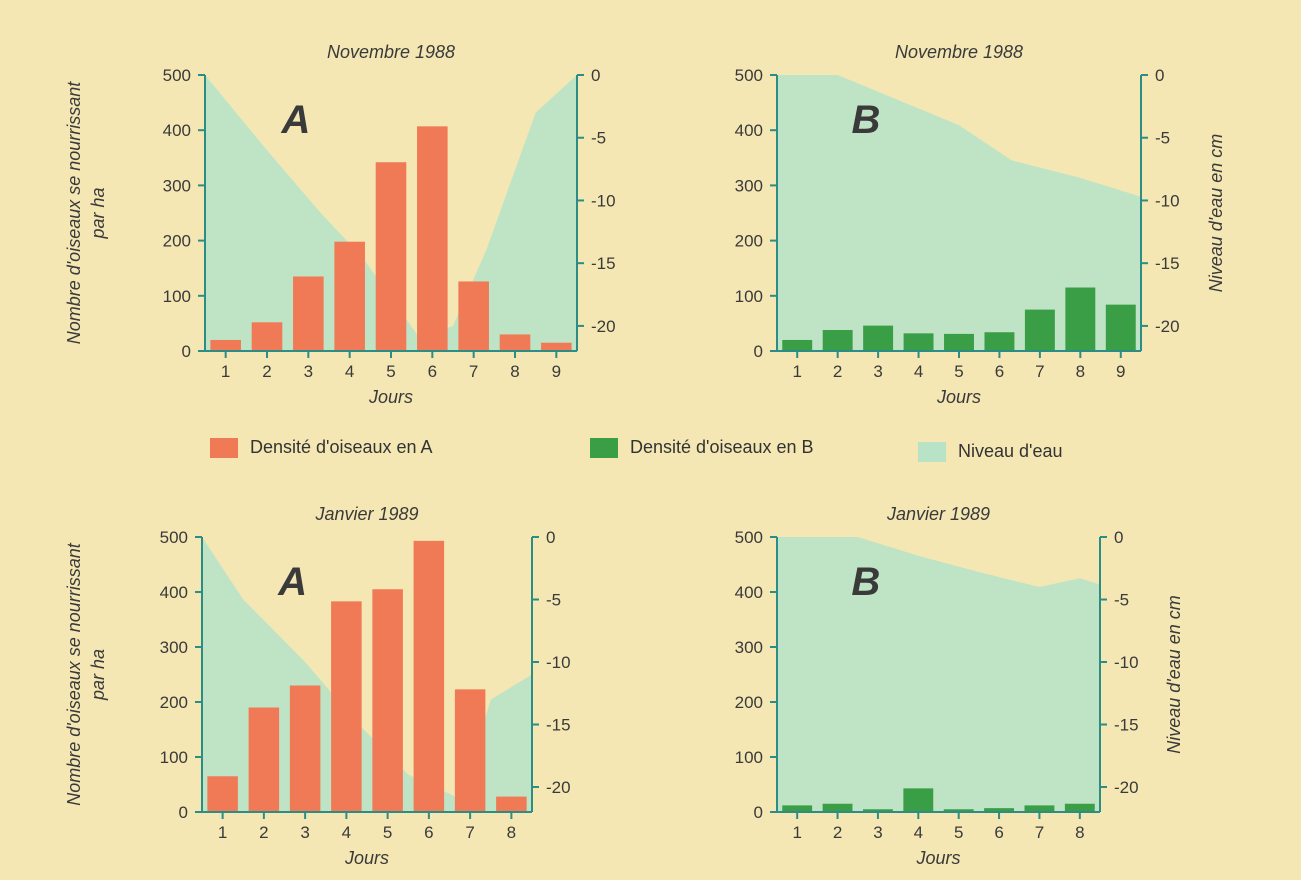 This screenshot has width=1301, height=880. Describe the element at coordinates (990, 451) in the screenshot. I see `legend-item-water-level: Niveau d'eau` at that location.